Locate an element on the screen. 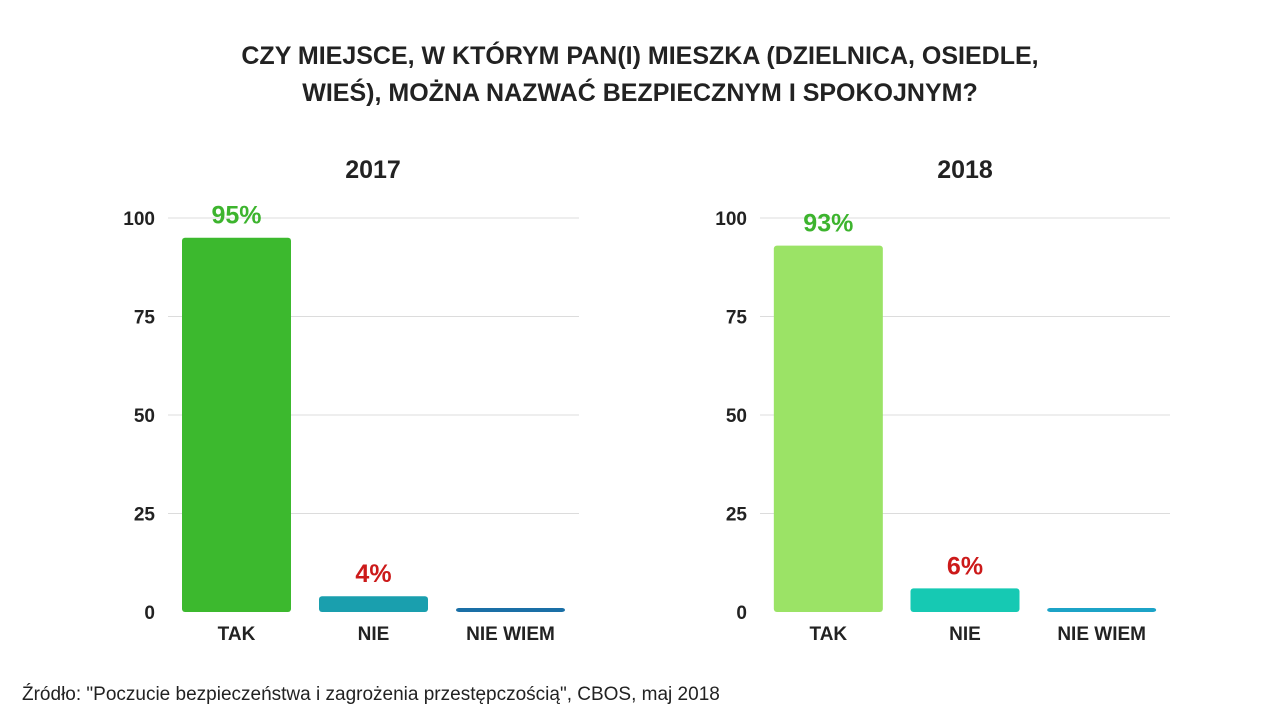 Image resolution: width=1280 pixels, height=720 pixels. chart-1-ytick-3: 75 is located at coordinates (737, 318).